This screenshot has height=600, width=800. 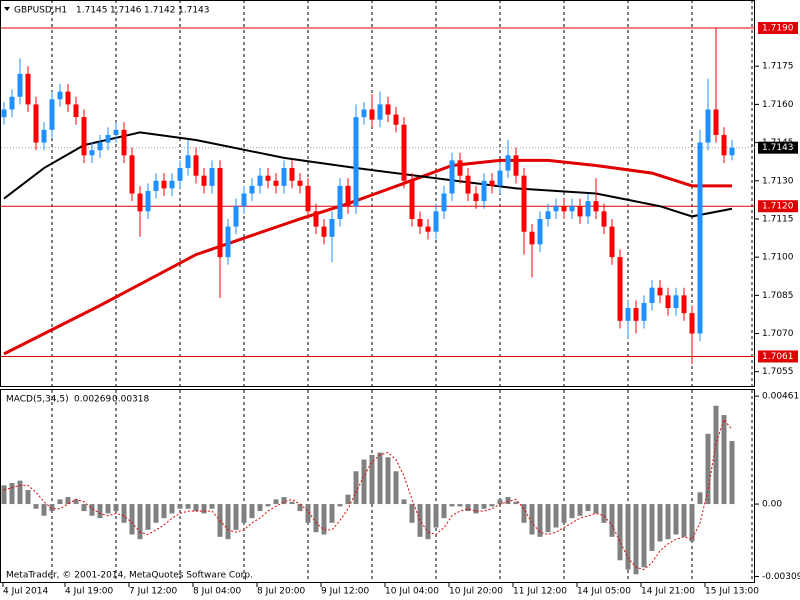 What do you see at coordinates (37, 400) in the screenshot?
I see `macd-title: MACD(5,34,5)` at bounding box center [37, 400].